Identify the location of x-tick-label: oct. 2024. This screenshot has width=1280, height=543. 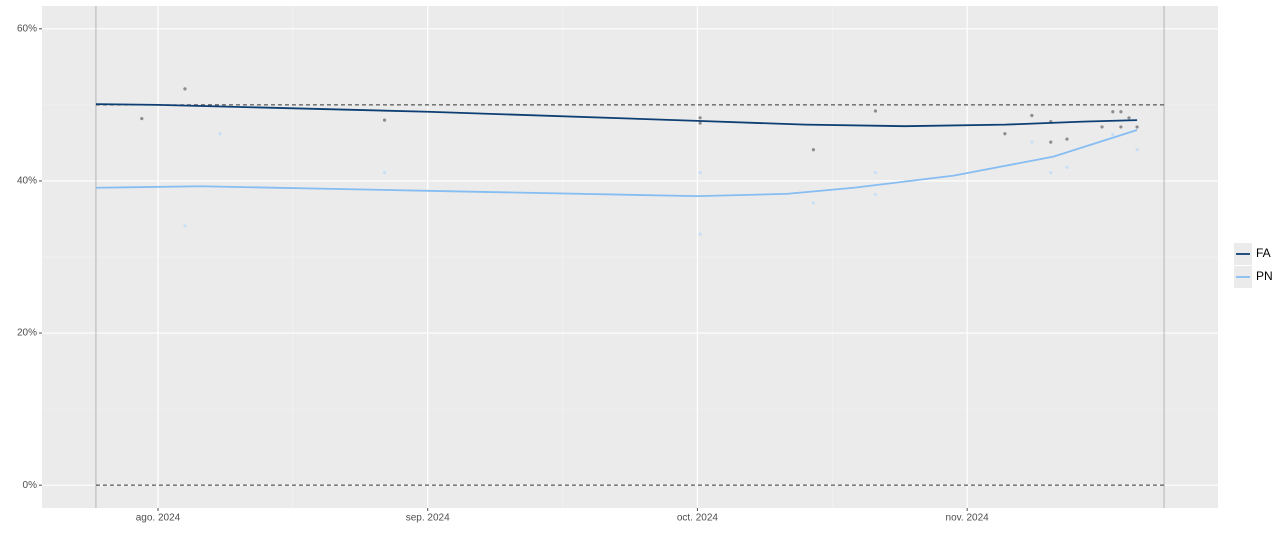
(698, 518).